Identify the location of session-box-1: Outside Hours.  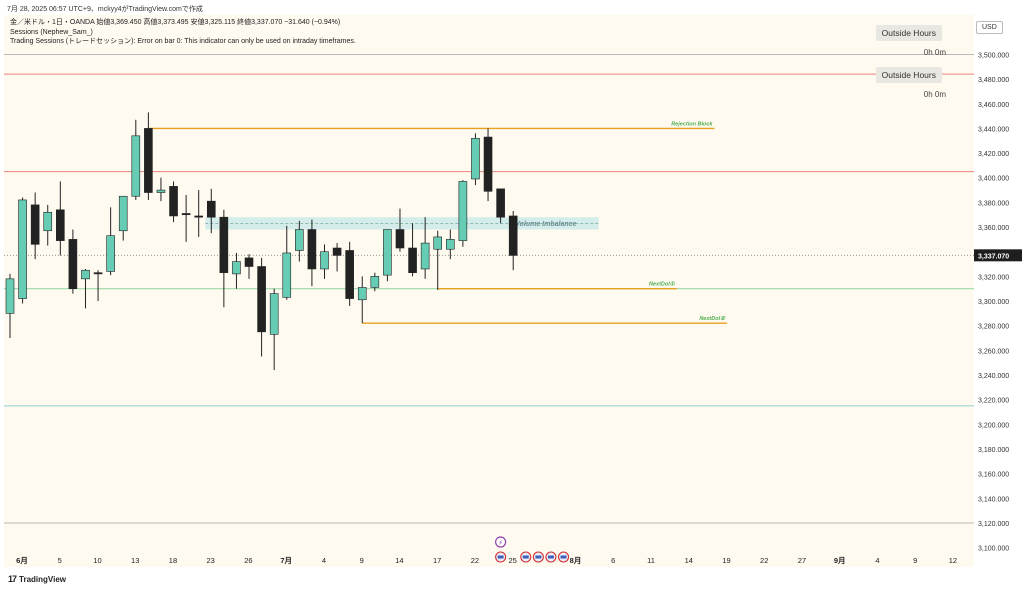
(908, 33).